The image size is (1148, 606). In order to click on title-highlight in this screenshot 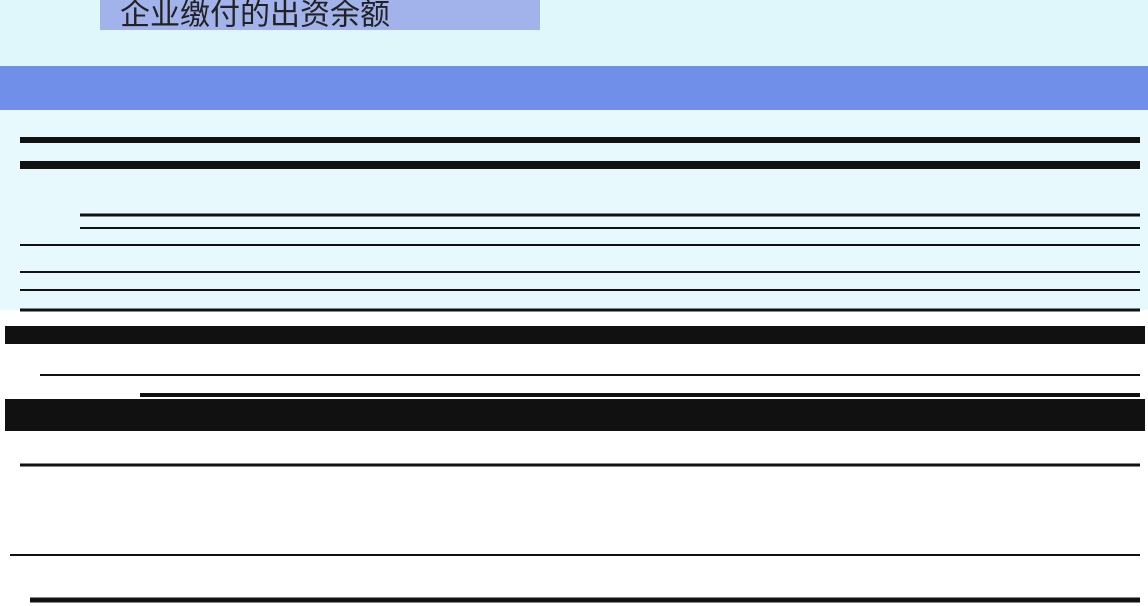, I will do `click(320, 15)`.